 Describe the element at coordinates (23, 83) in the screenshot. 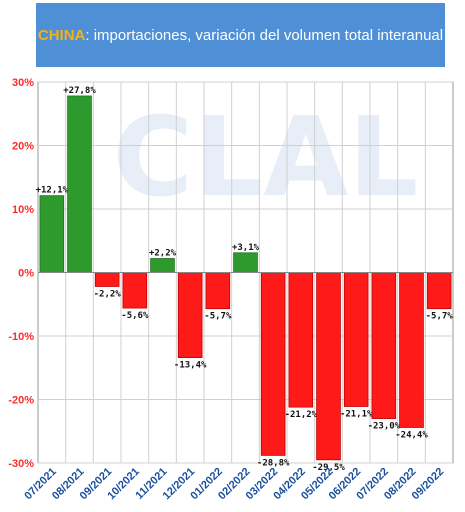

I see `y-tick-label: 30%` at that location.